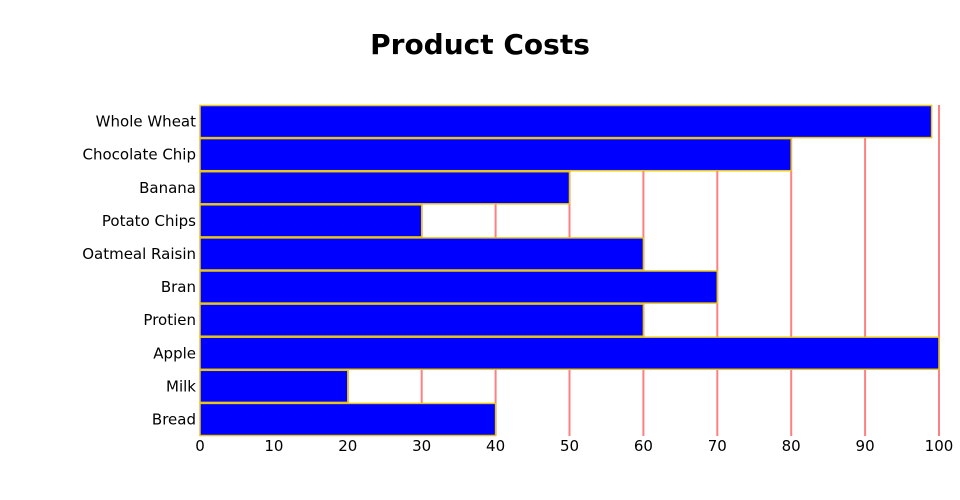  Describe the element at coordinates (169, 320) in the screenshot. I see `y-tick-label: Protien` at that location.